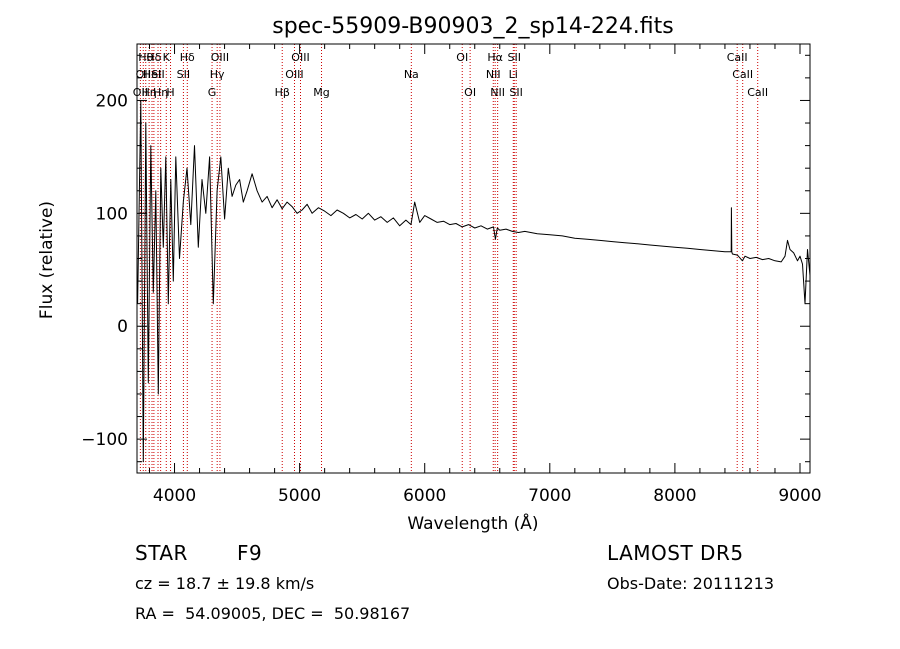 This screenshot has height=649, width=900. What do you see at coordinates (513, 74) in the screenshot?
I see `line-label: Li` at bounding box center [513, 74].